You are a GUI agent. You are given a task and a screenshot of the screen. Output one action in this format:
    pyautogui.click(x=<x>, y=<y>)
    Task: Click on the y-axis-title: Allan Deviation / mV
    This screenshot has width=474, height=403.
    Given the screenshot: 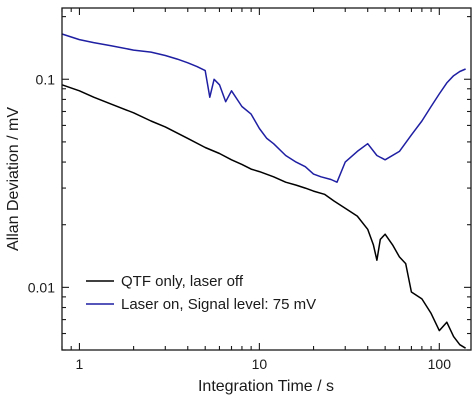 What is the action you would take?
    pyautogui.click(x=13, y=179)
    